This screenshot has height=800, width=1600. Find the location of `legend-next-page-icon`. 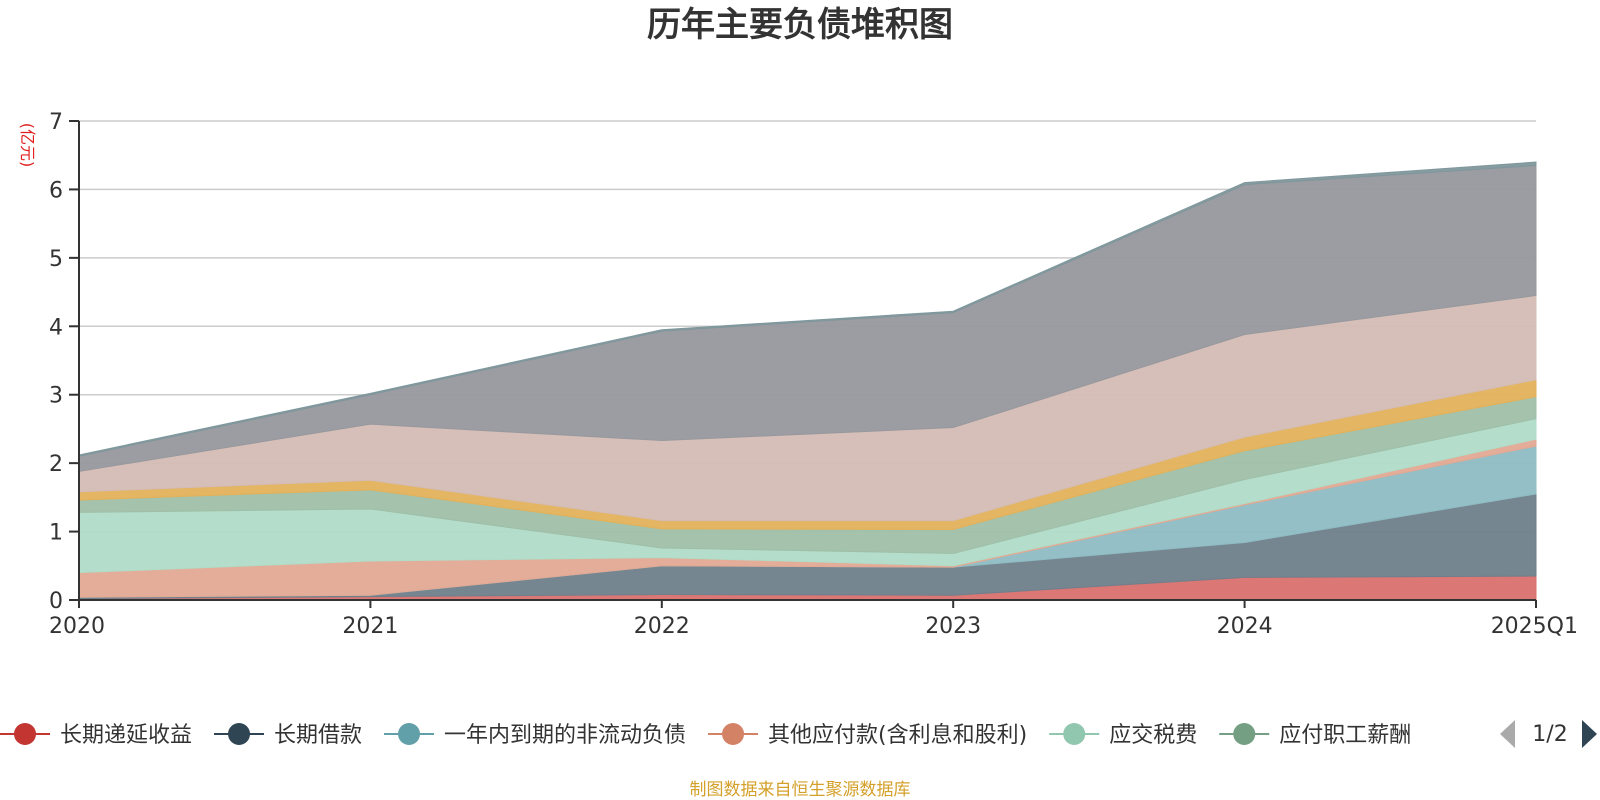

legend-next-page-icon is located at coordinates (1589, 734).